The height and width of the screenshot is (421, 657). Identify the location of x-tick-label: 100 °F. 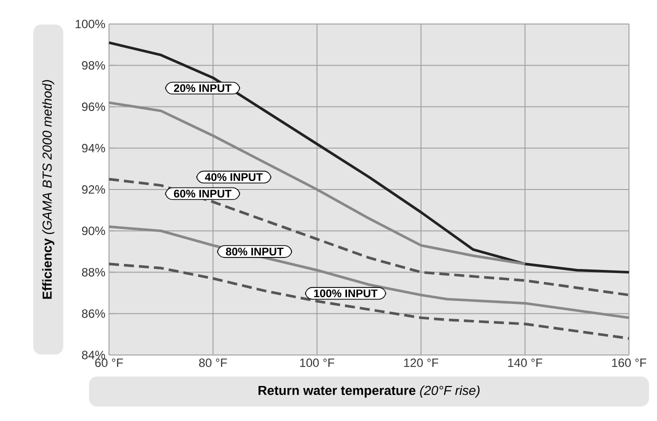
(317, 363).